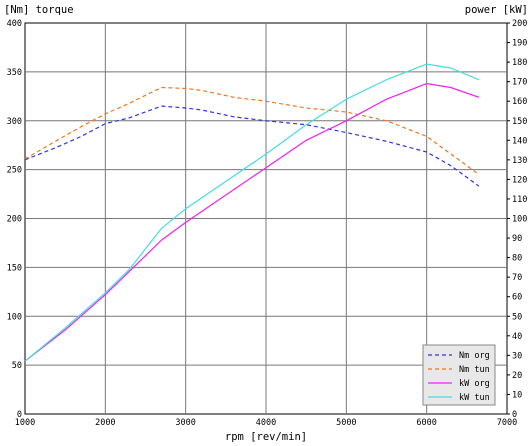 The image size is (532, 446). What do you see at coordinates (474, 384) in the screenshot?
I see `legend-label-kw-org: kW org` at bounding box center [474, 384].